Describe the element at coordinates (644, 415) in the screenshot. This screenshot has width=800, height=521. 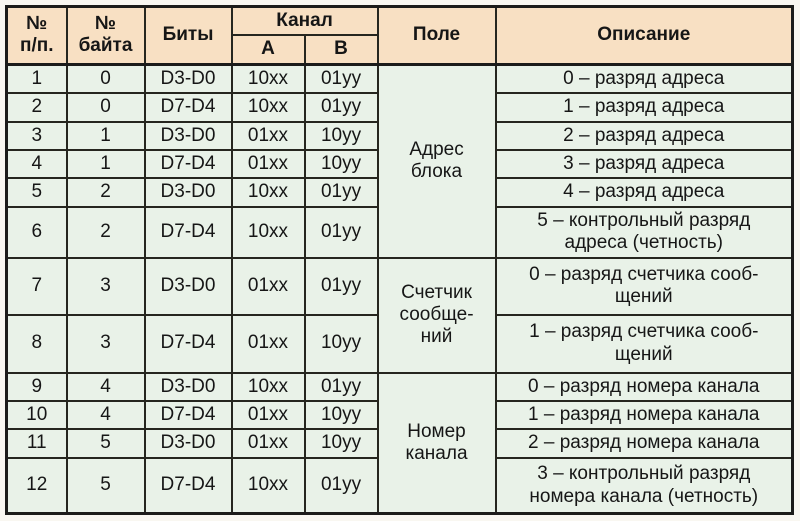
I see `cell-description: 1 – разряд номера канала` at that location.